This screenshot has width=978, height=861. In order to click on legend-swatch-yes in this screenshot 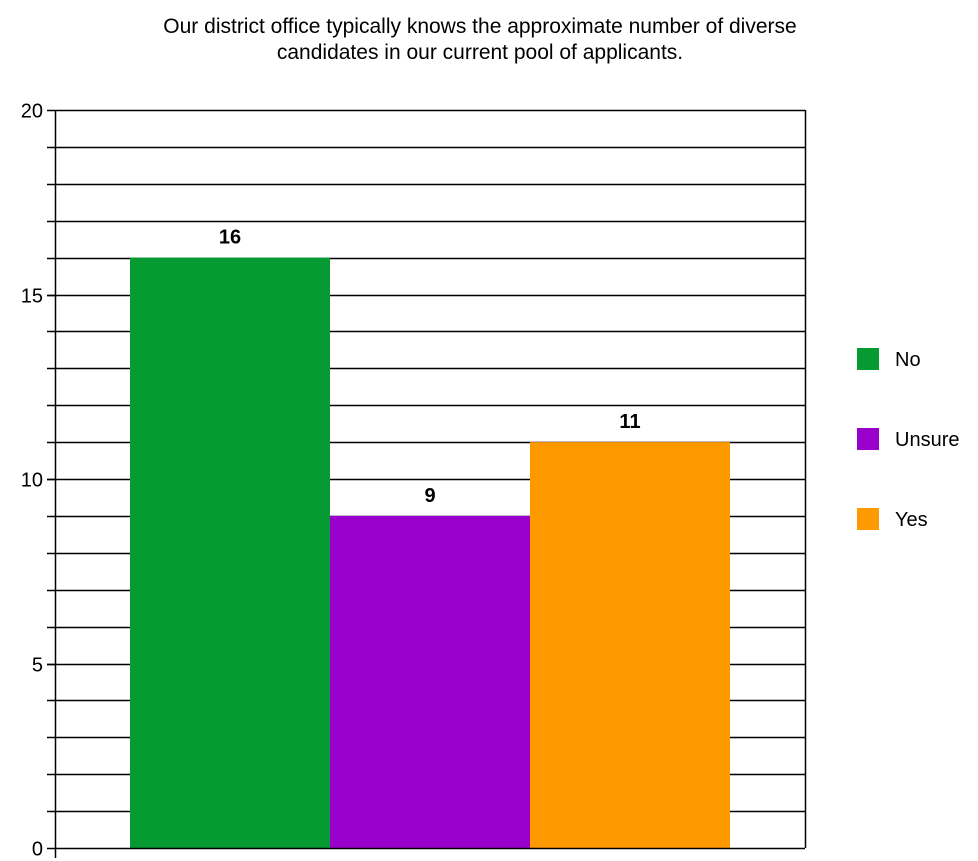, I will do `click(868, 519)`.